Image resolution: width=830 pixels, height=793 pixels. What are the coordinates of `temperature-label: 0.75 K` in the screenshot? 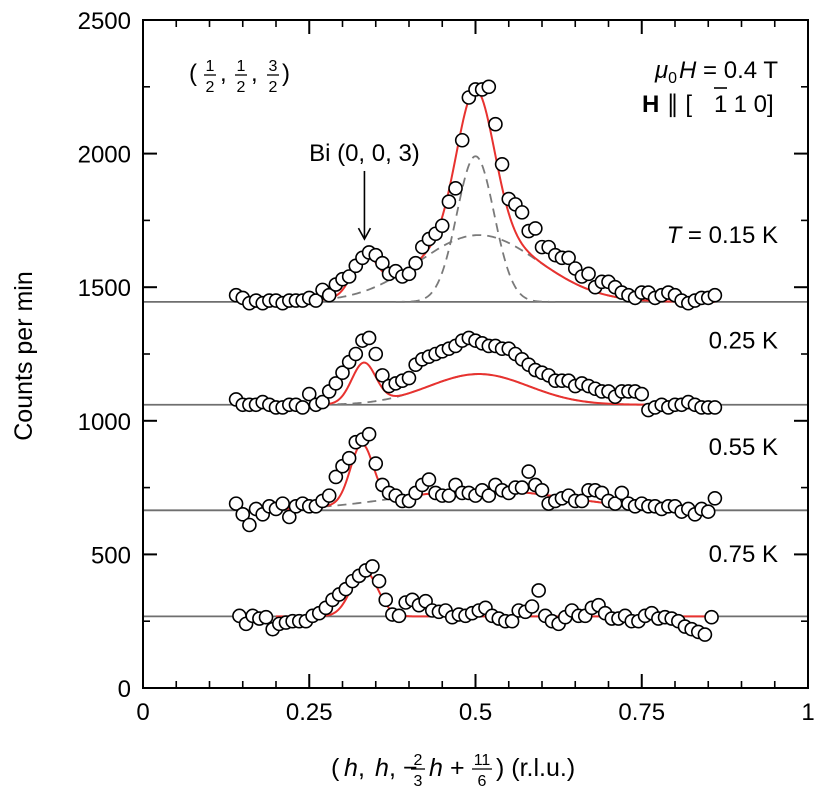 It's located at (743, 554).